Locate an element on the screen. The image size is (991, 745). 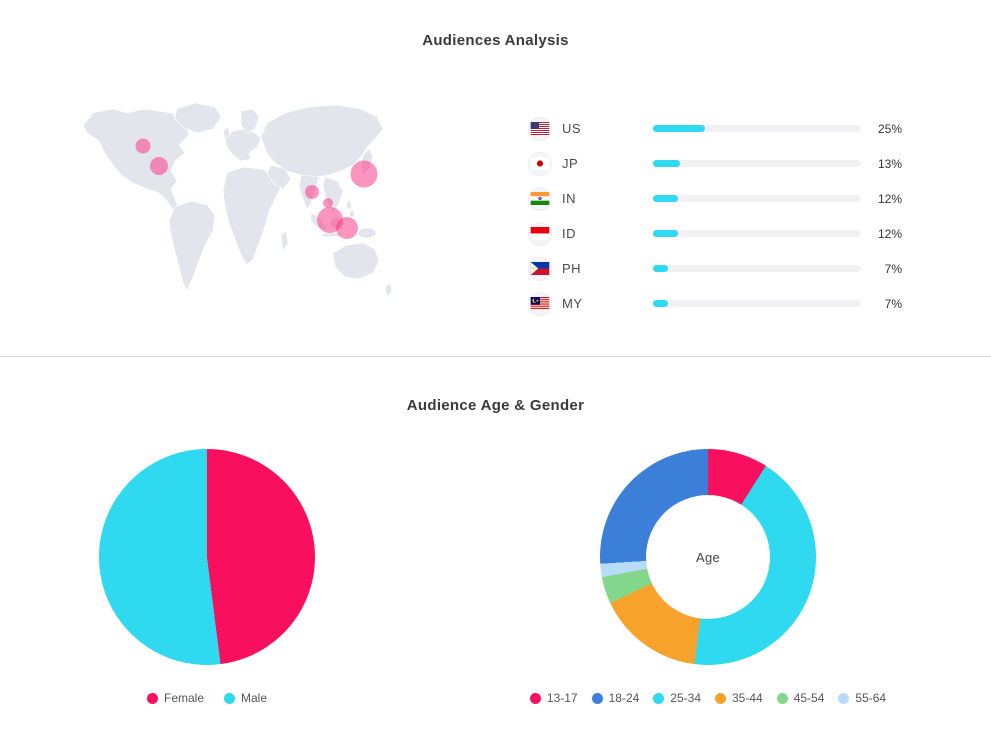
audience-bubbles is located at coordinates (256, 188).